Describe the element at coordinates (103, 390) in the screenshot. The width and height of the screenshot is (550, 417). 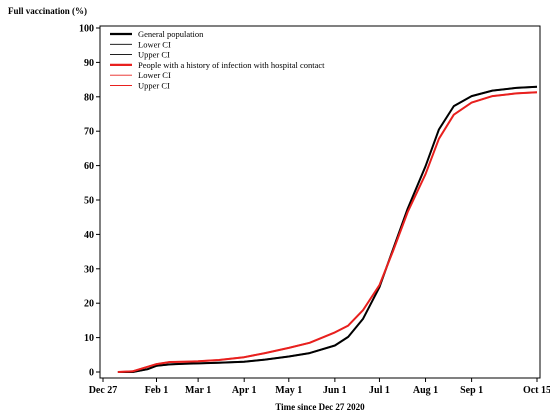
I see `x-tick-label: Dec 27` at that location.